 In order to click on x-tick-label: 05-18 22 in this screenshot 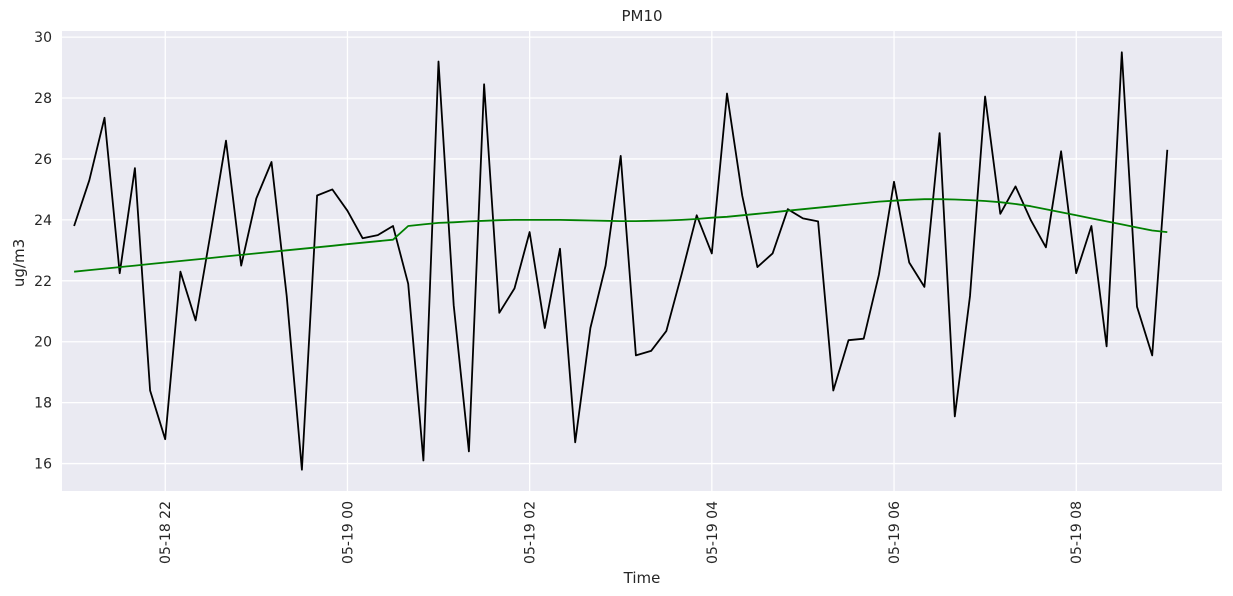, I will do `click(166, 532)`.